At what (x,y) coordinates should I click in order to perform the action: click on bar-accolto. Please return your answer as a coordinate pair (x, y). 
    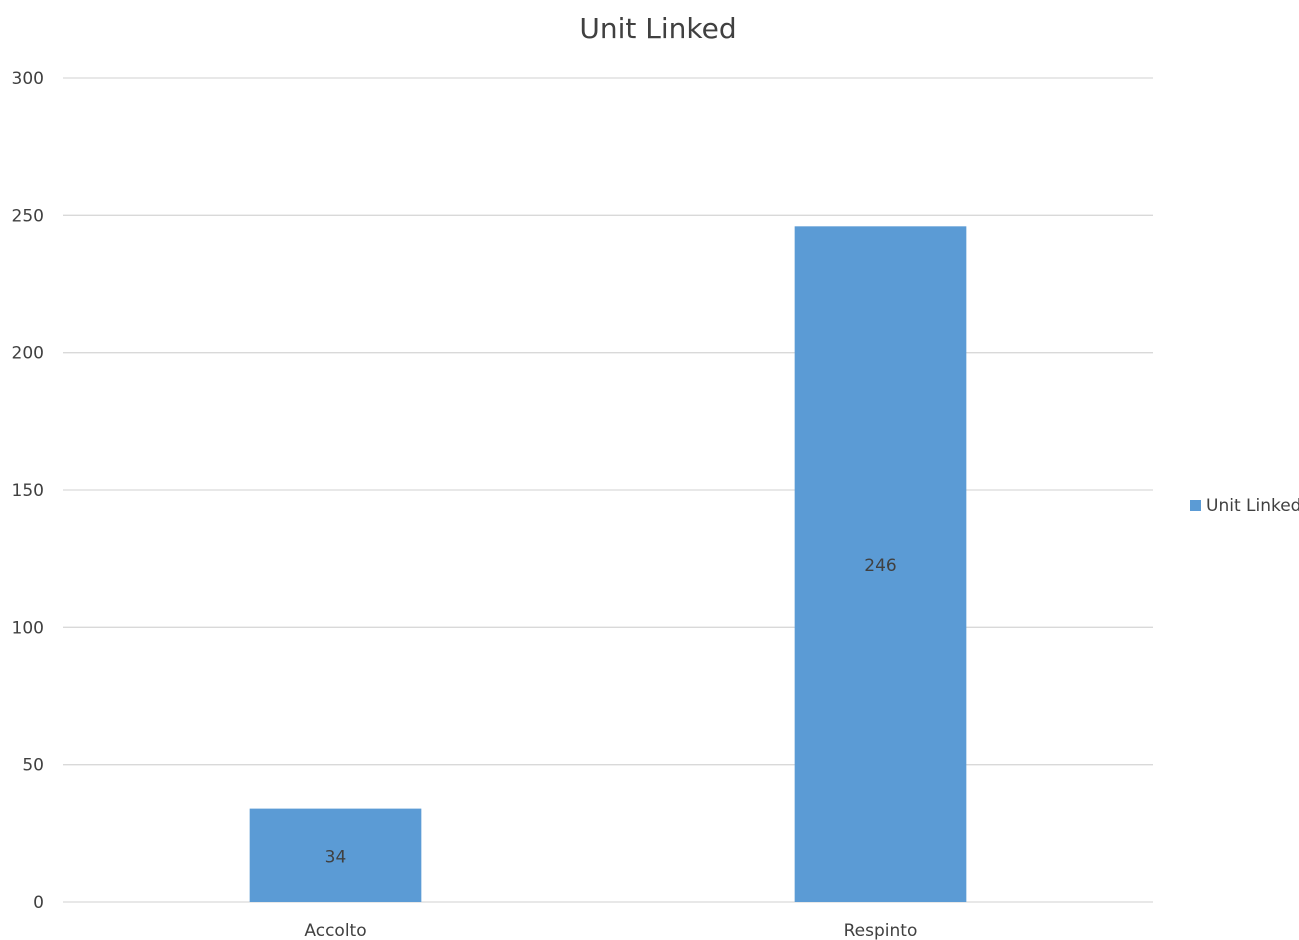
    Looking at the image, I should click on (335, 855).